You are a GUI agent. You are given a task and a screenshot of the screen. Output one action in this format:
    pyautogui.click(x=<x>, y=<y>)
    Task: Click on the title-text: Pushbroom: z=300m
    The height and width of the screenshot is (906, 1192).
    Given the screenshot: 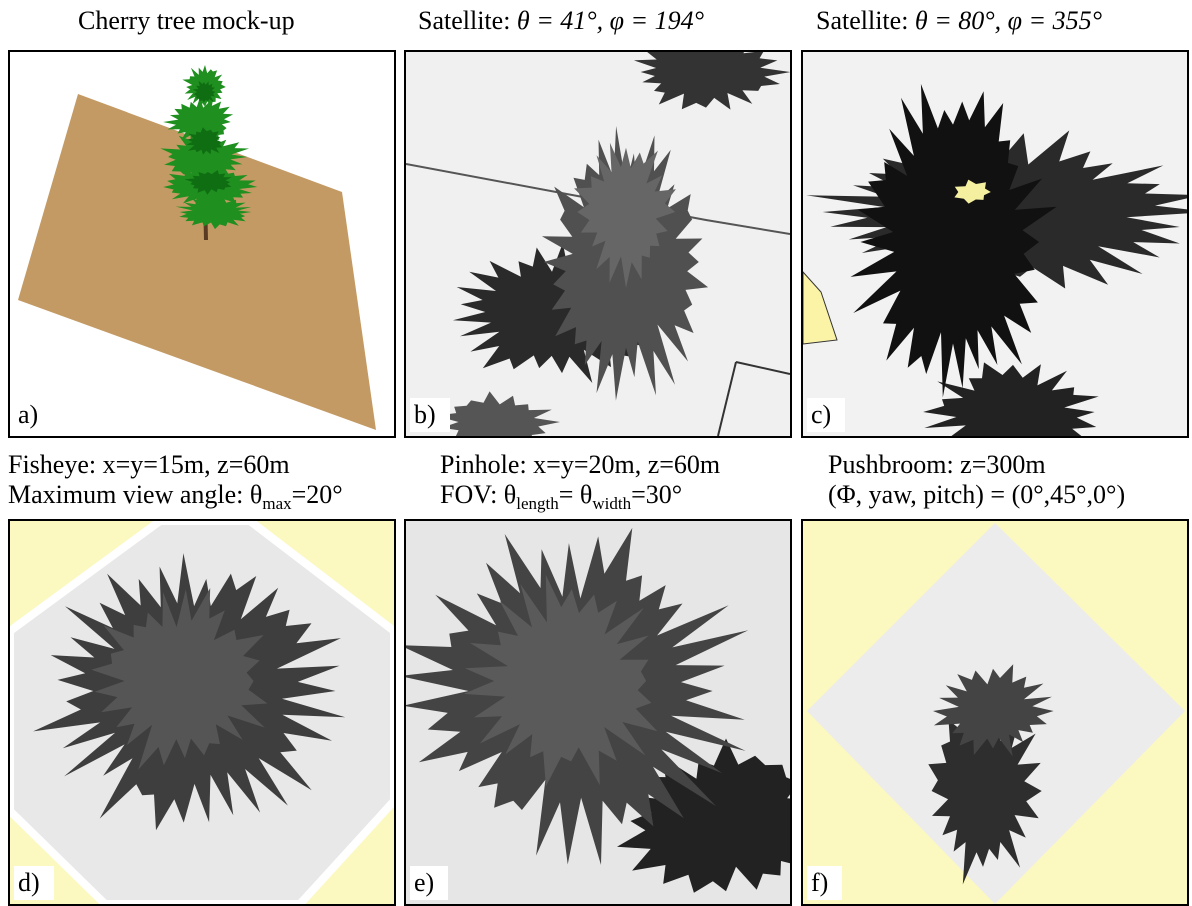 What is the action you would take?
    pyautogui.click(x=937, y=464)
    